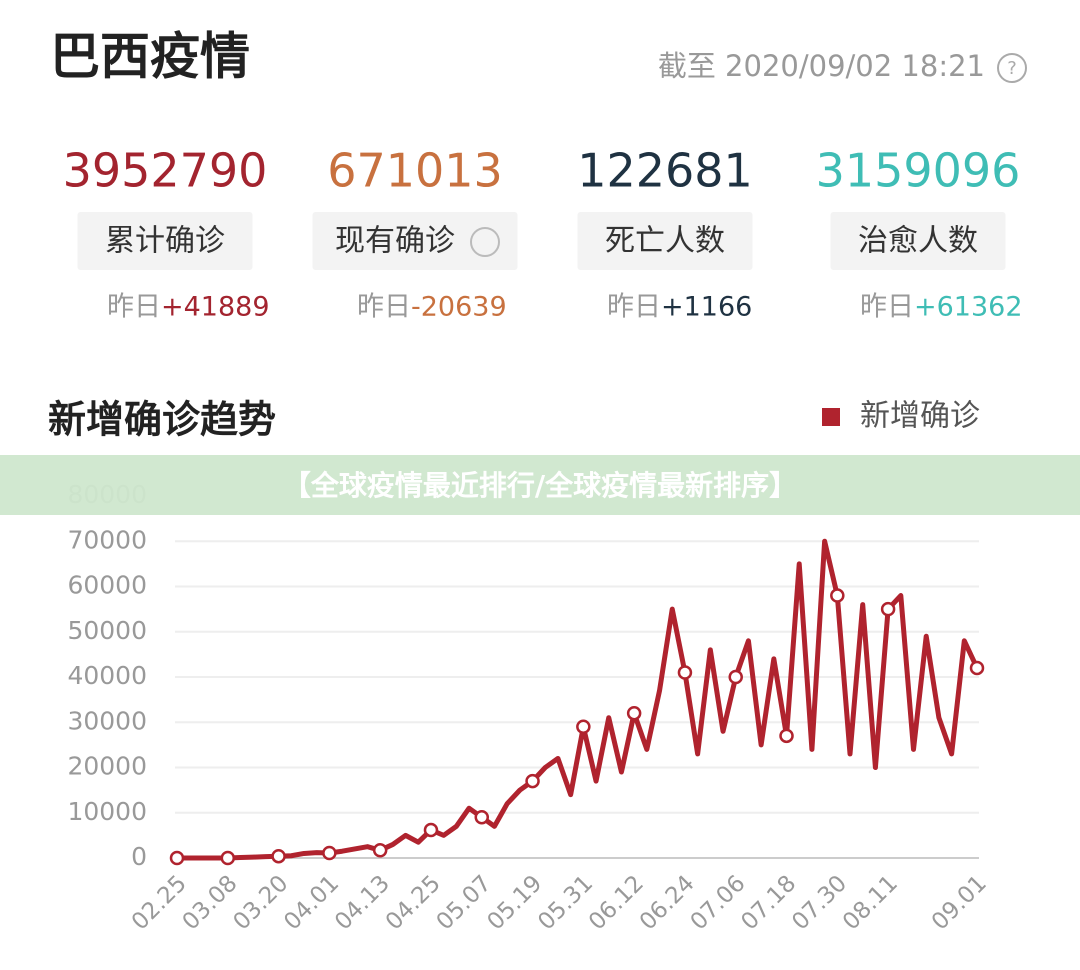  Describe the element at coordinates (395, 241) in the screenshot. I see `stat-label: 现有确诊` at that location.